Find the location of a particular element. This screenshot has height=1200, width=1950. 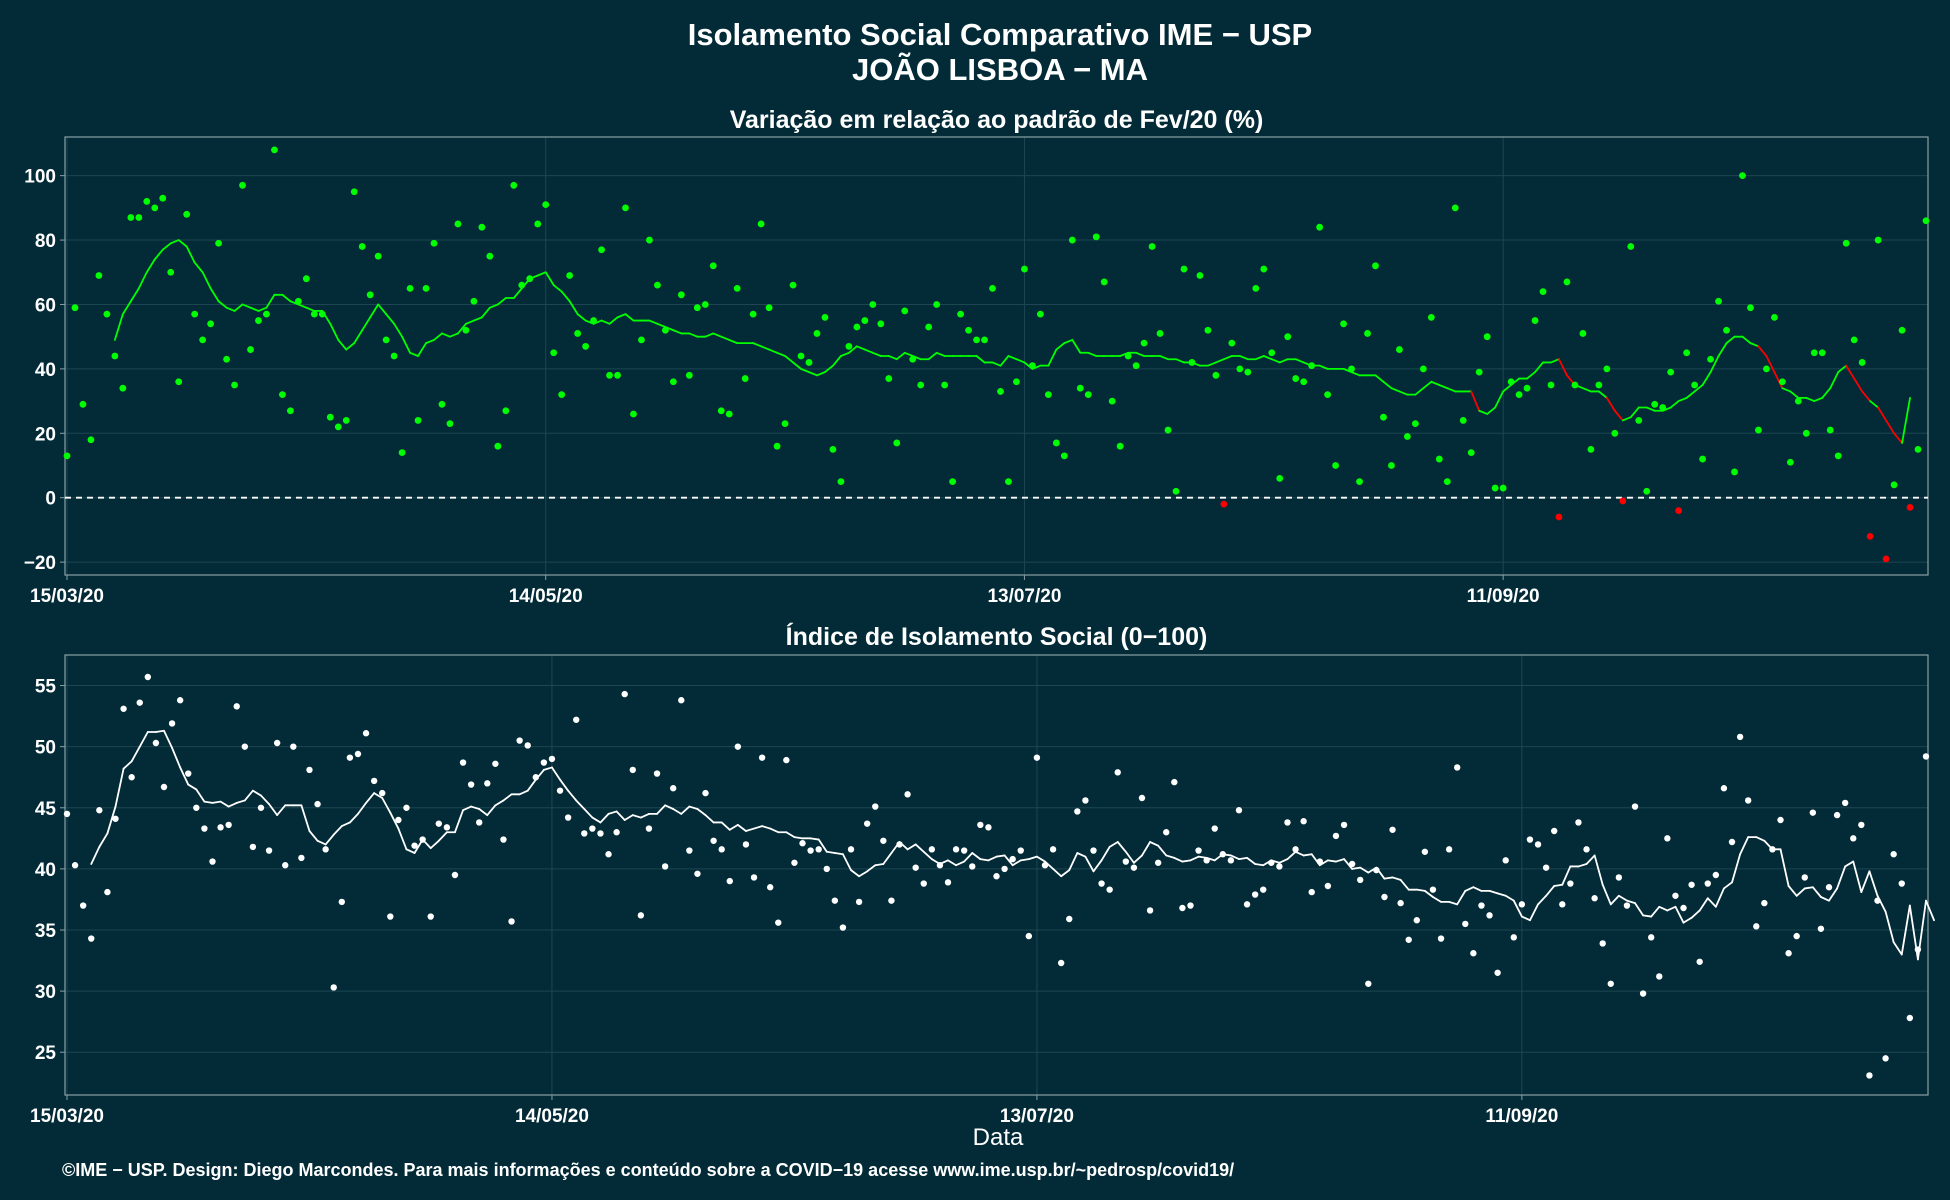

chart-title-line1: Isolamento Social Comparativo IME − USP is located at coordinates (1000, 34).